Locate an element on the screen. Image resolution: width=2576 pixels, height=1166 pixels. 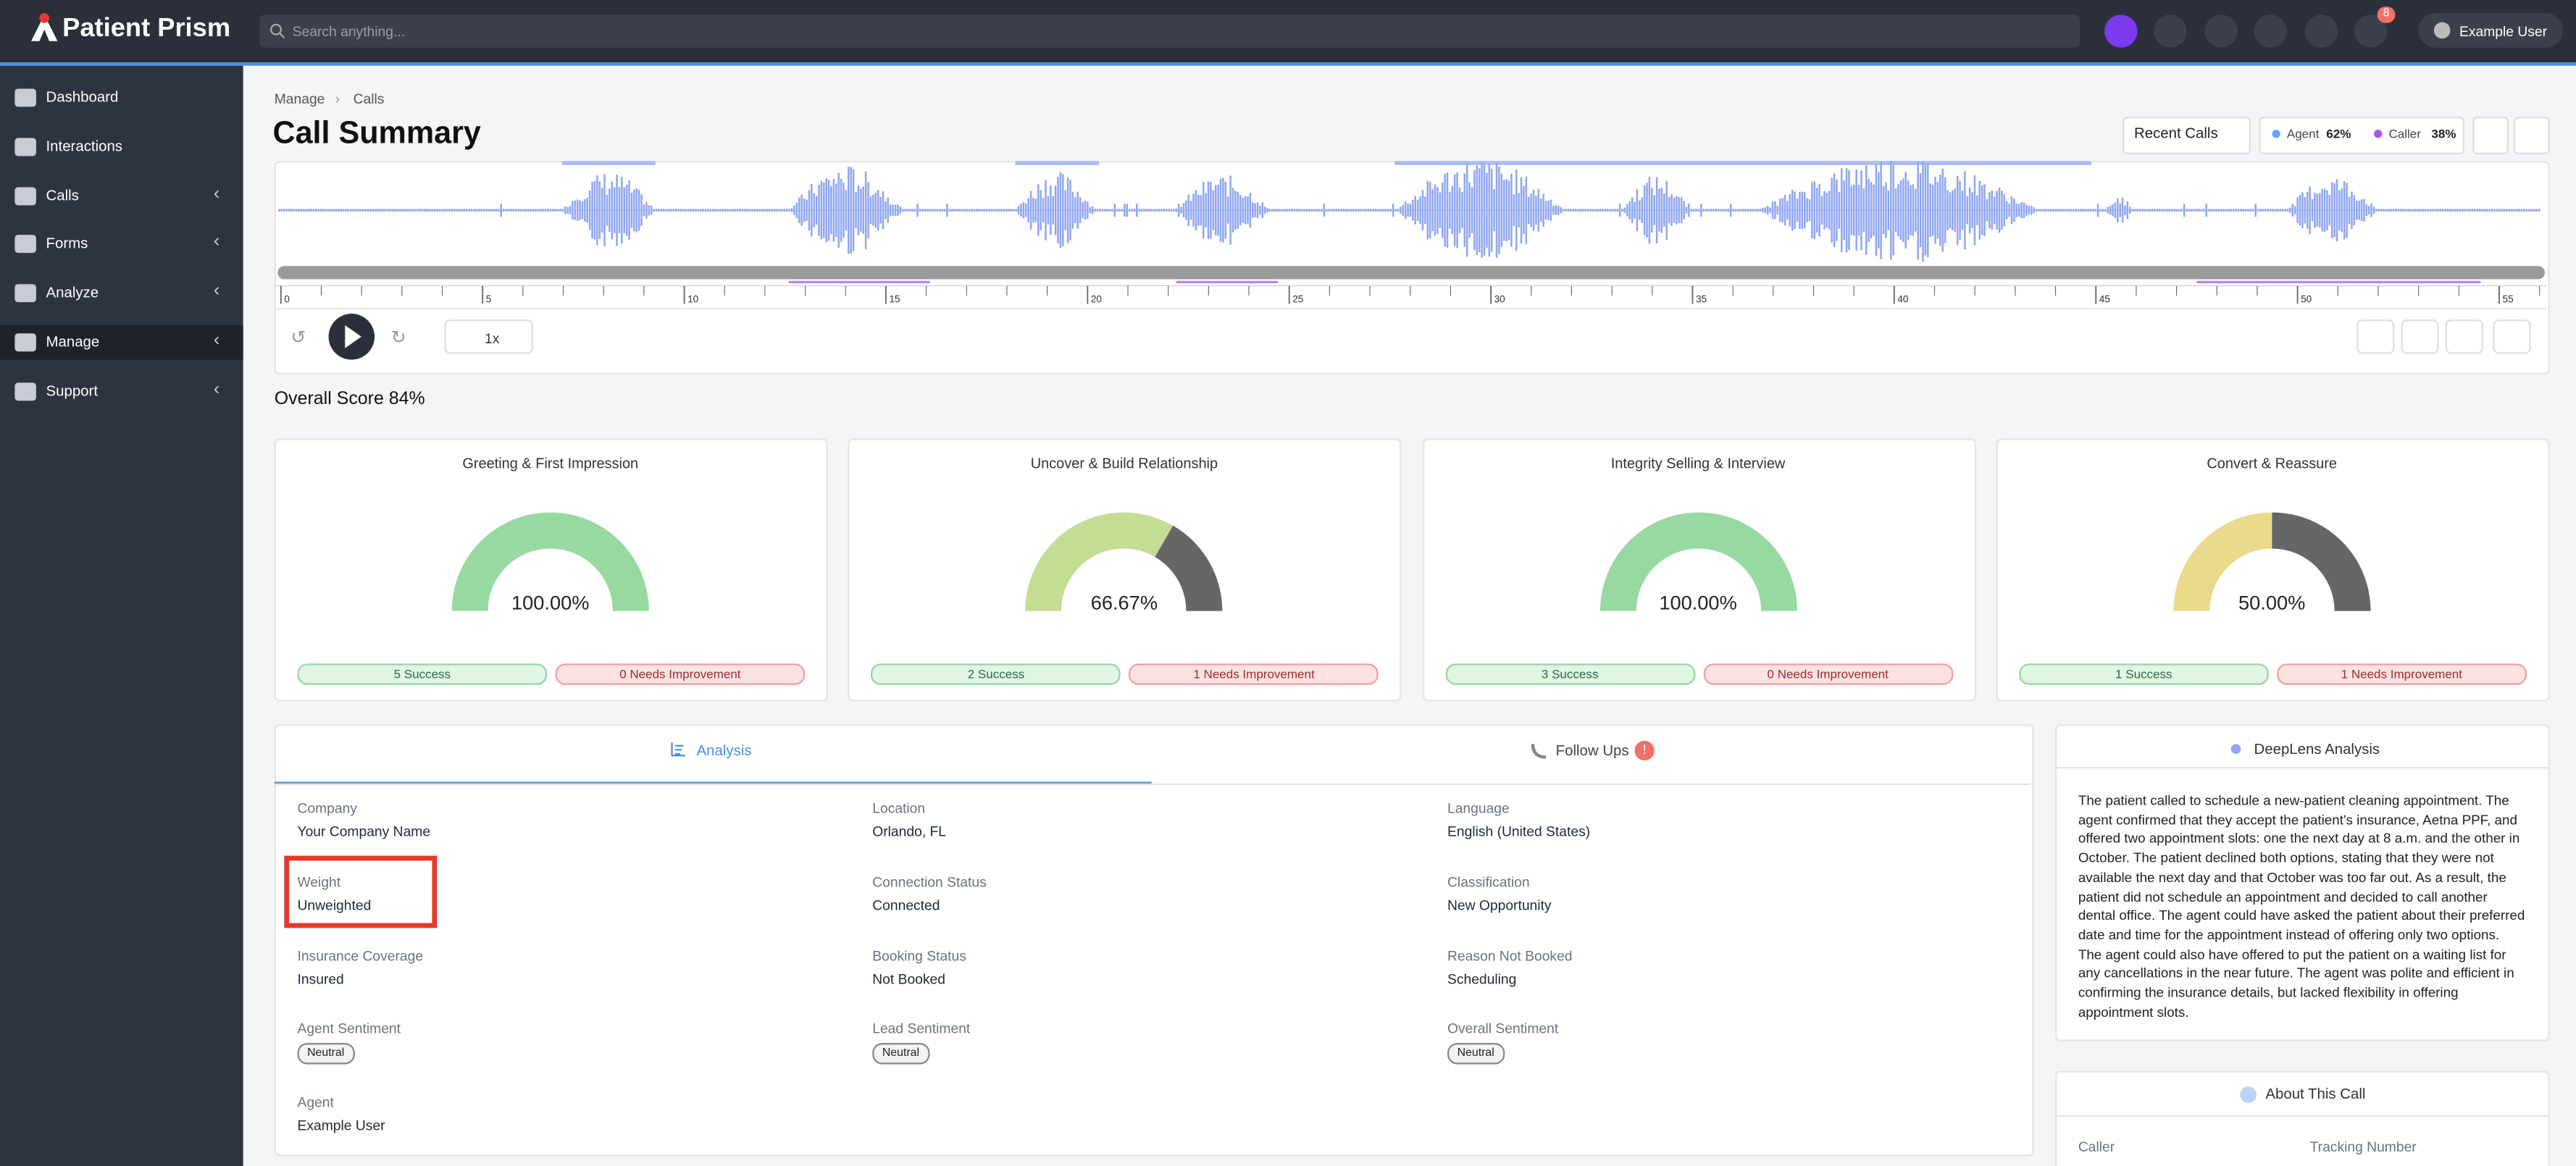
field-label: Tracking Number is located at coordinates (2363, 1146).